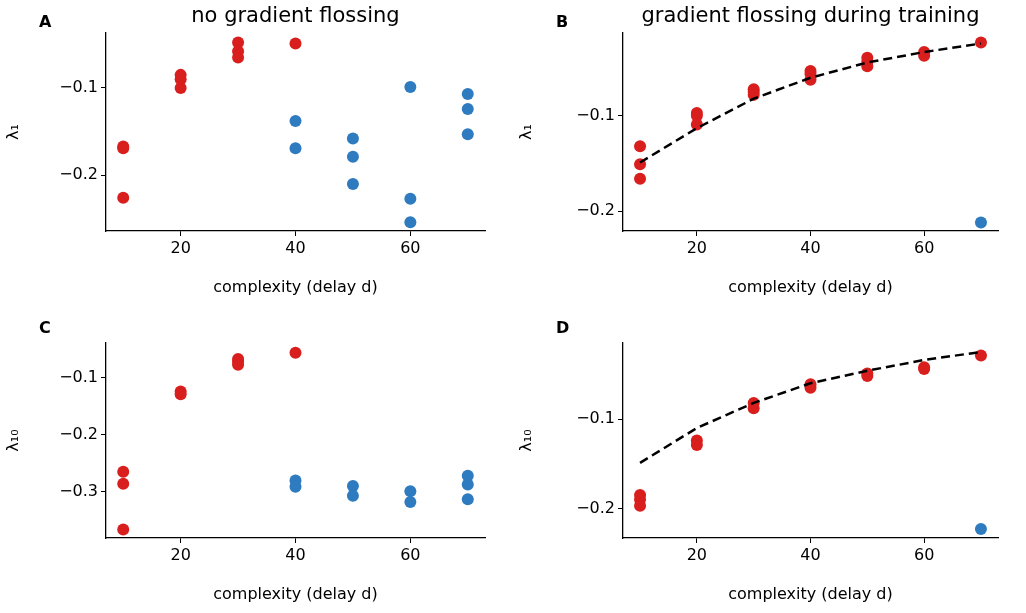 The width and height of the screenshot is (1026, 613). What do you see at coordinates (78, 490) in the screenshot?
I see `y-tick-label: −0.3` at bounding box center [78, 490].